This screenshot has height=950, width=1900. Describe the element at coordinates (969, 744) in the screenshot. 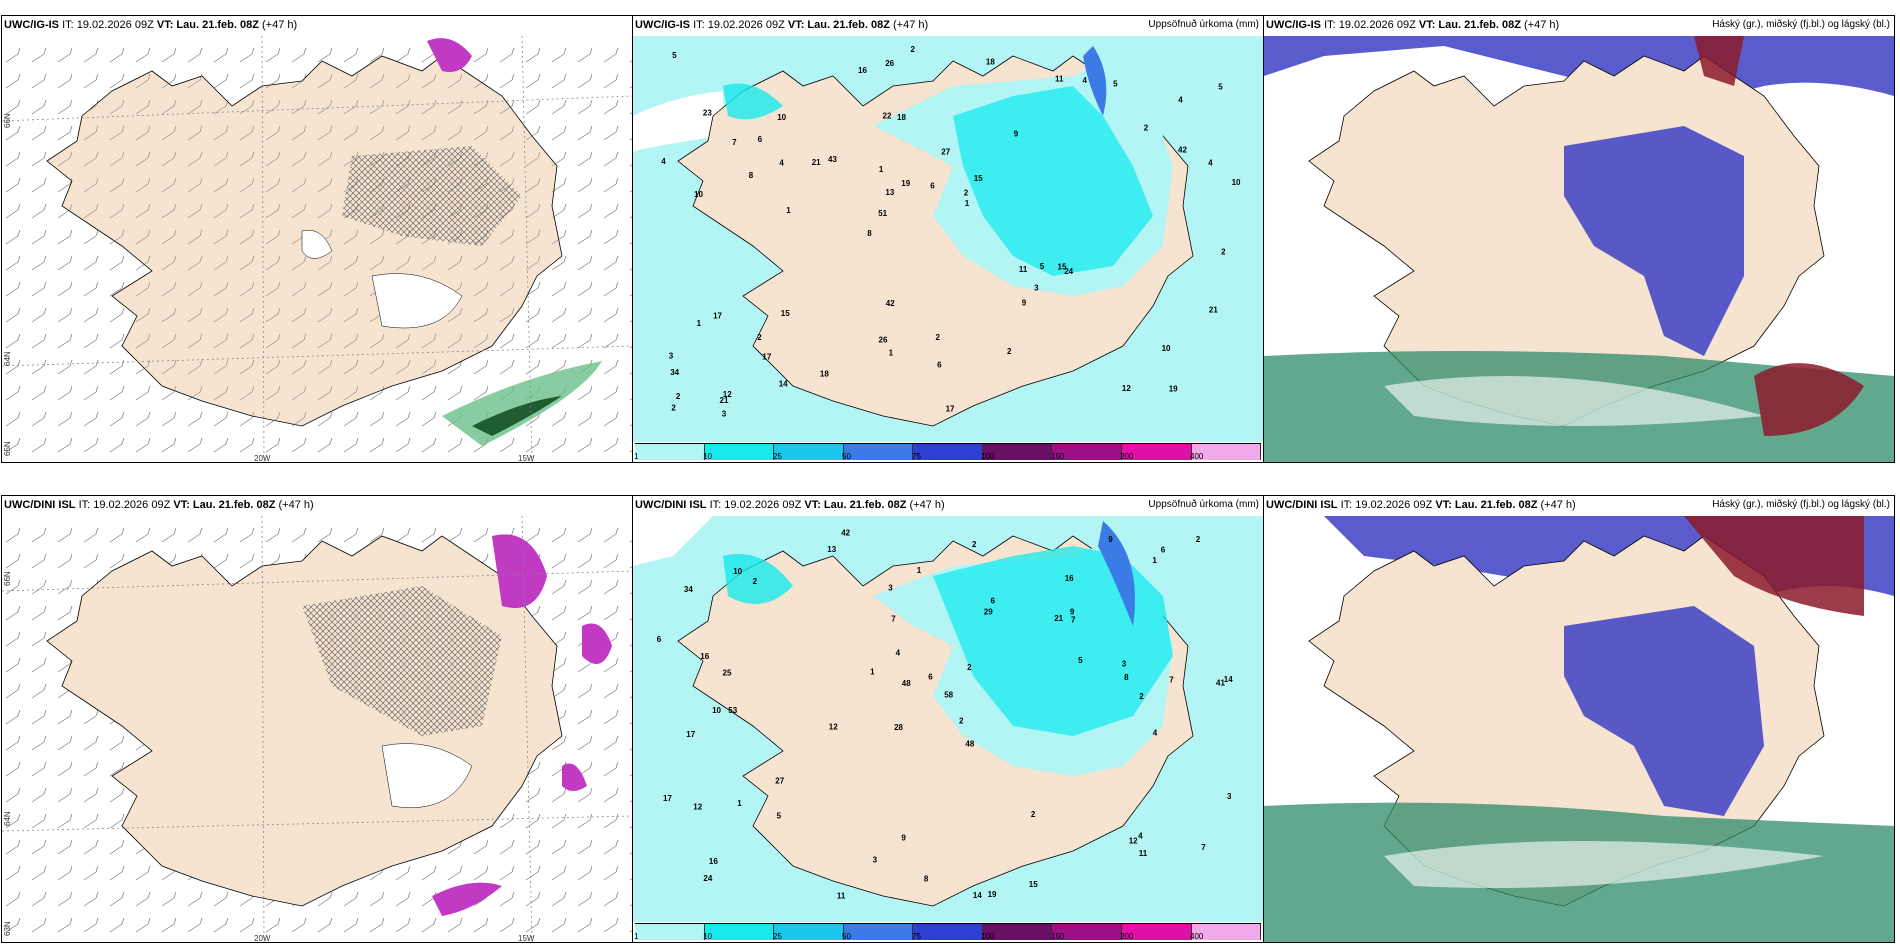

I see `precip-station-value: 48` at that location.